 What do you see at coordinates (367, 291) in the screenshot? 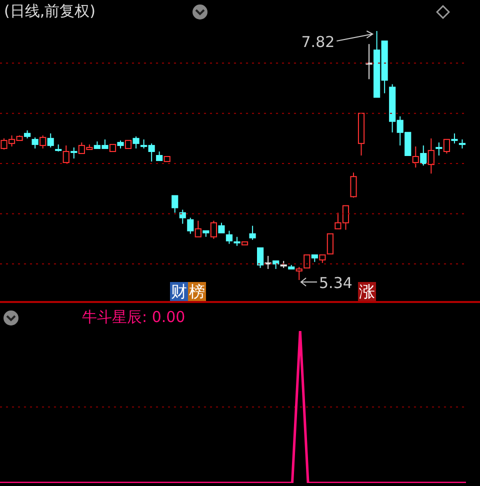
I see `text: 涨` at bounding box center [367, 291].